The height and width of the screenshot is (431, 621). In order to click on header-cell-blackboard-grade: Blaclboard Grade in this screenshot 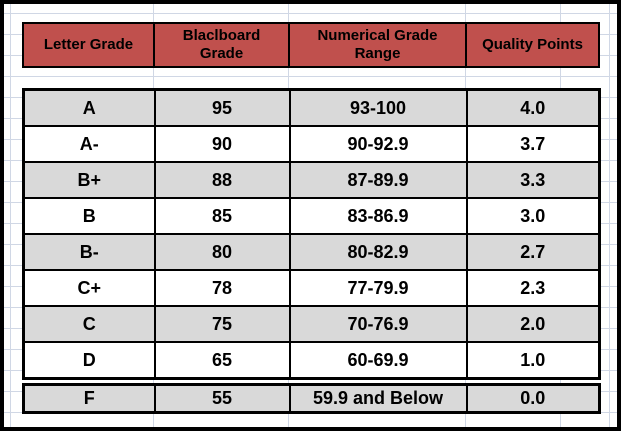, I will do `click(221, 45)`.